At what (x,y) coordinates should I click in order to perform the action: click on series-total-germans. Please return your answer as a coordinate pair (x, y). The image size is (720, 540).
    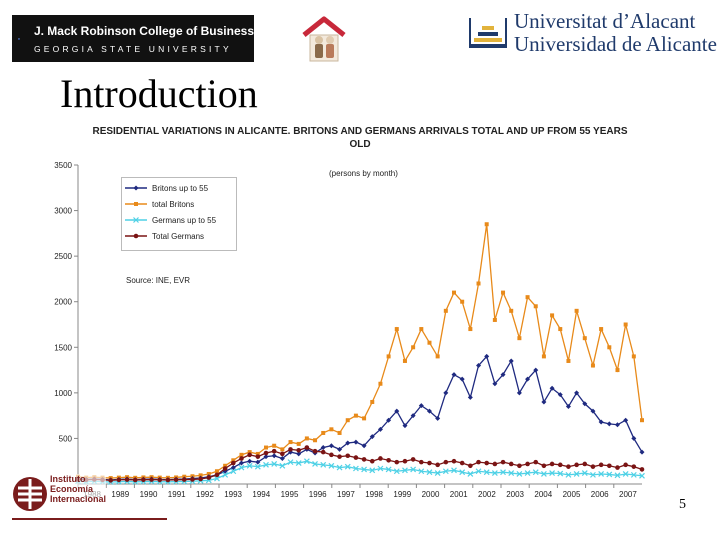
    Looking at the image, I should click on (360, 464).